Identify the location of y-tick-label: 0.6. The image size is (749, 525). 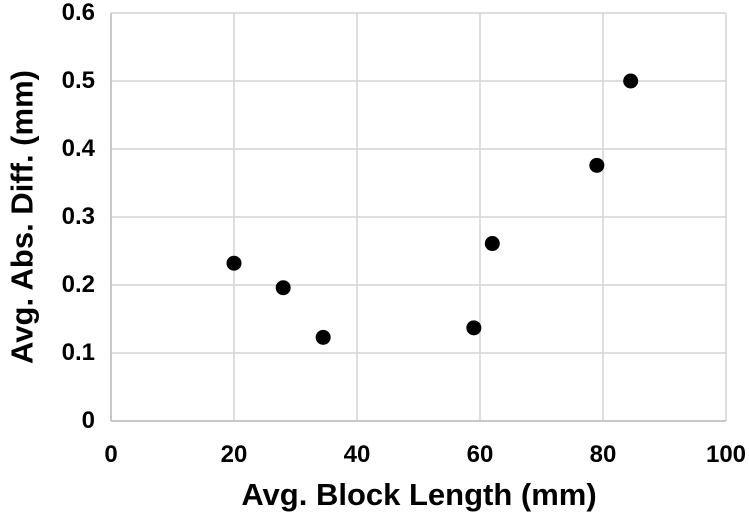
(78, 13).